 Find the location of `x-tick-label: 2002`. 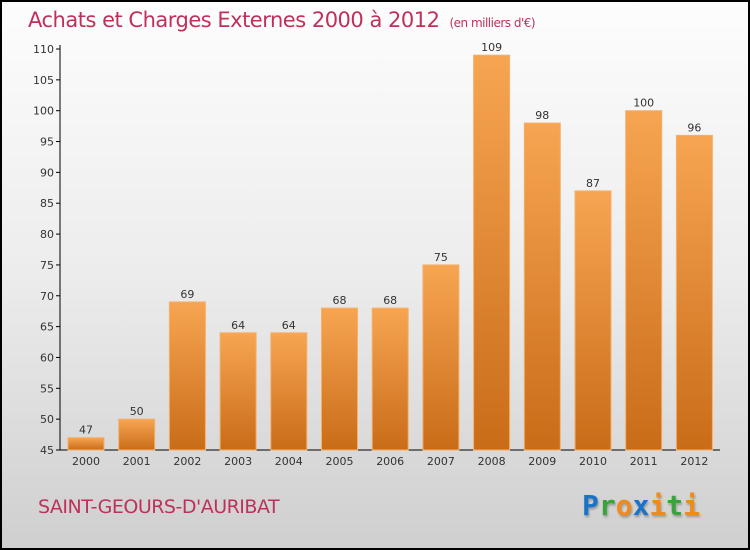

x-tick-label: 2002 is located at coordinates (187, 461).